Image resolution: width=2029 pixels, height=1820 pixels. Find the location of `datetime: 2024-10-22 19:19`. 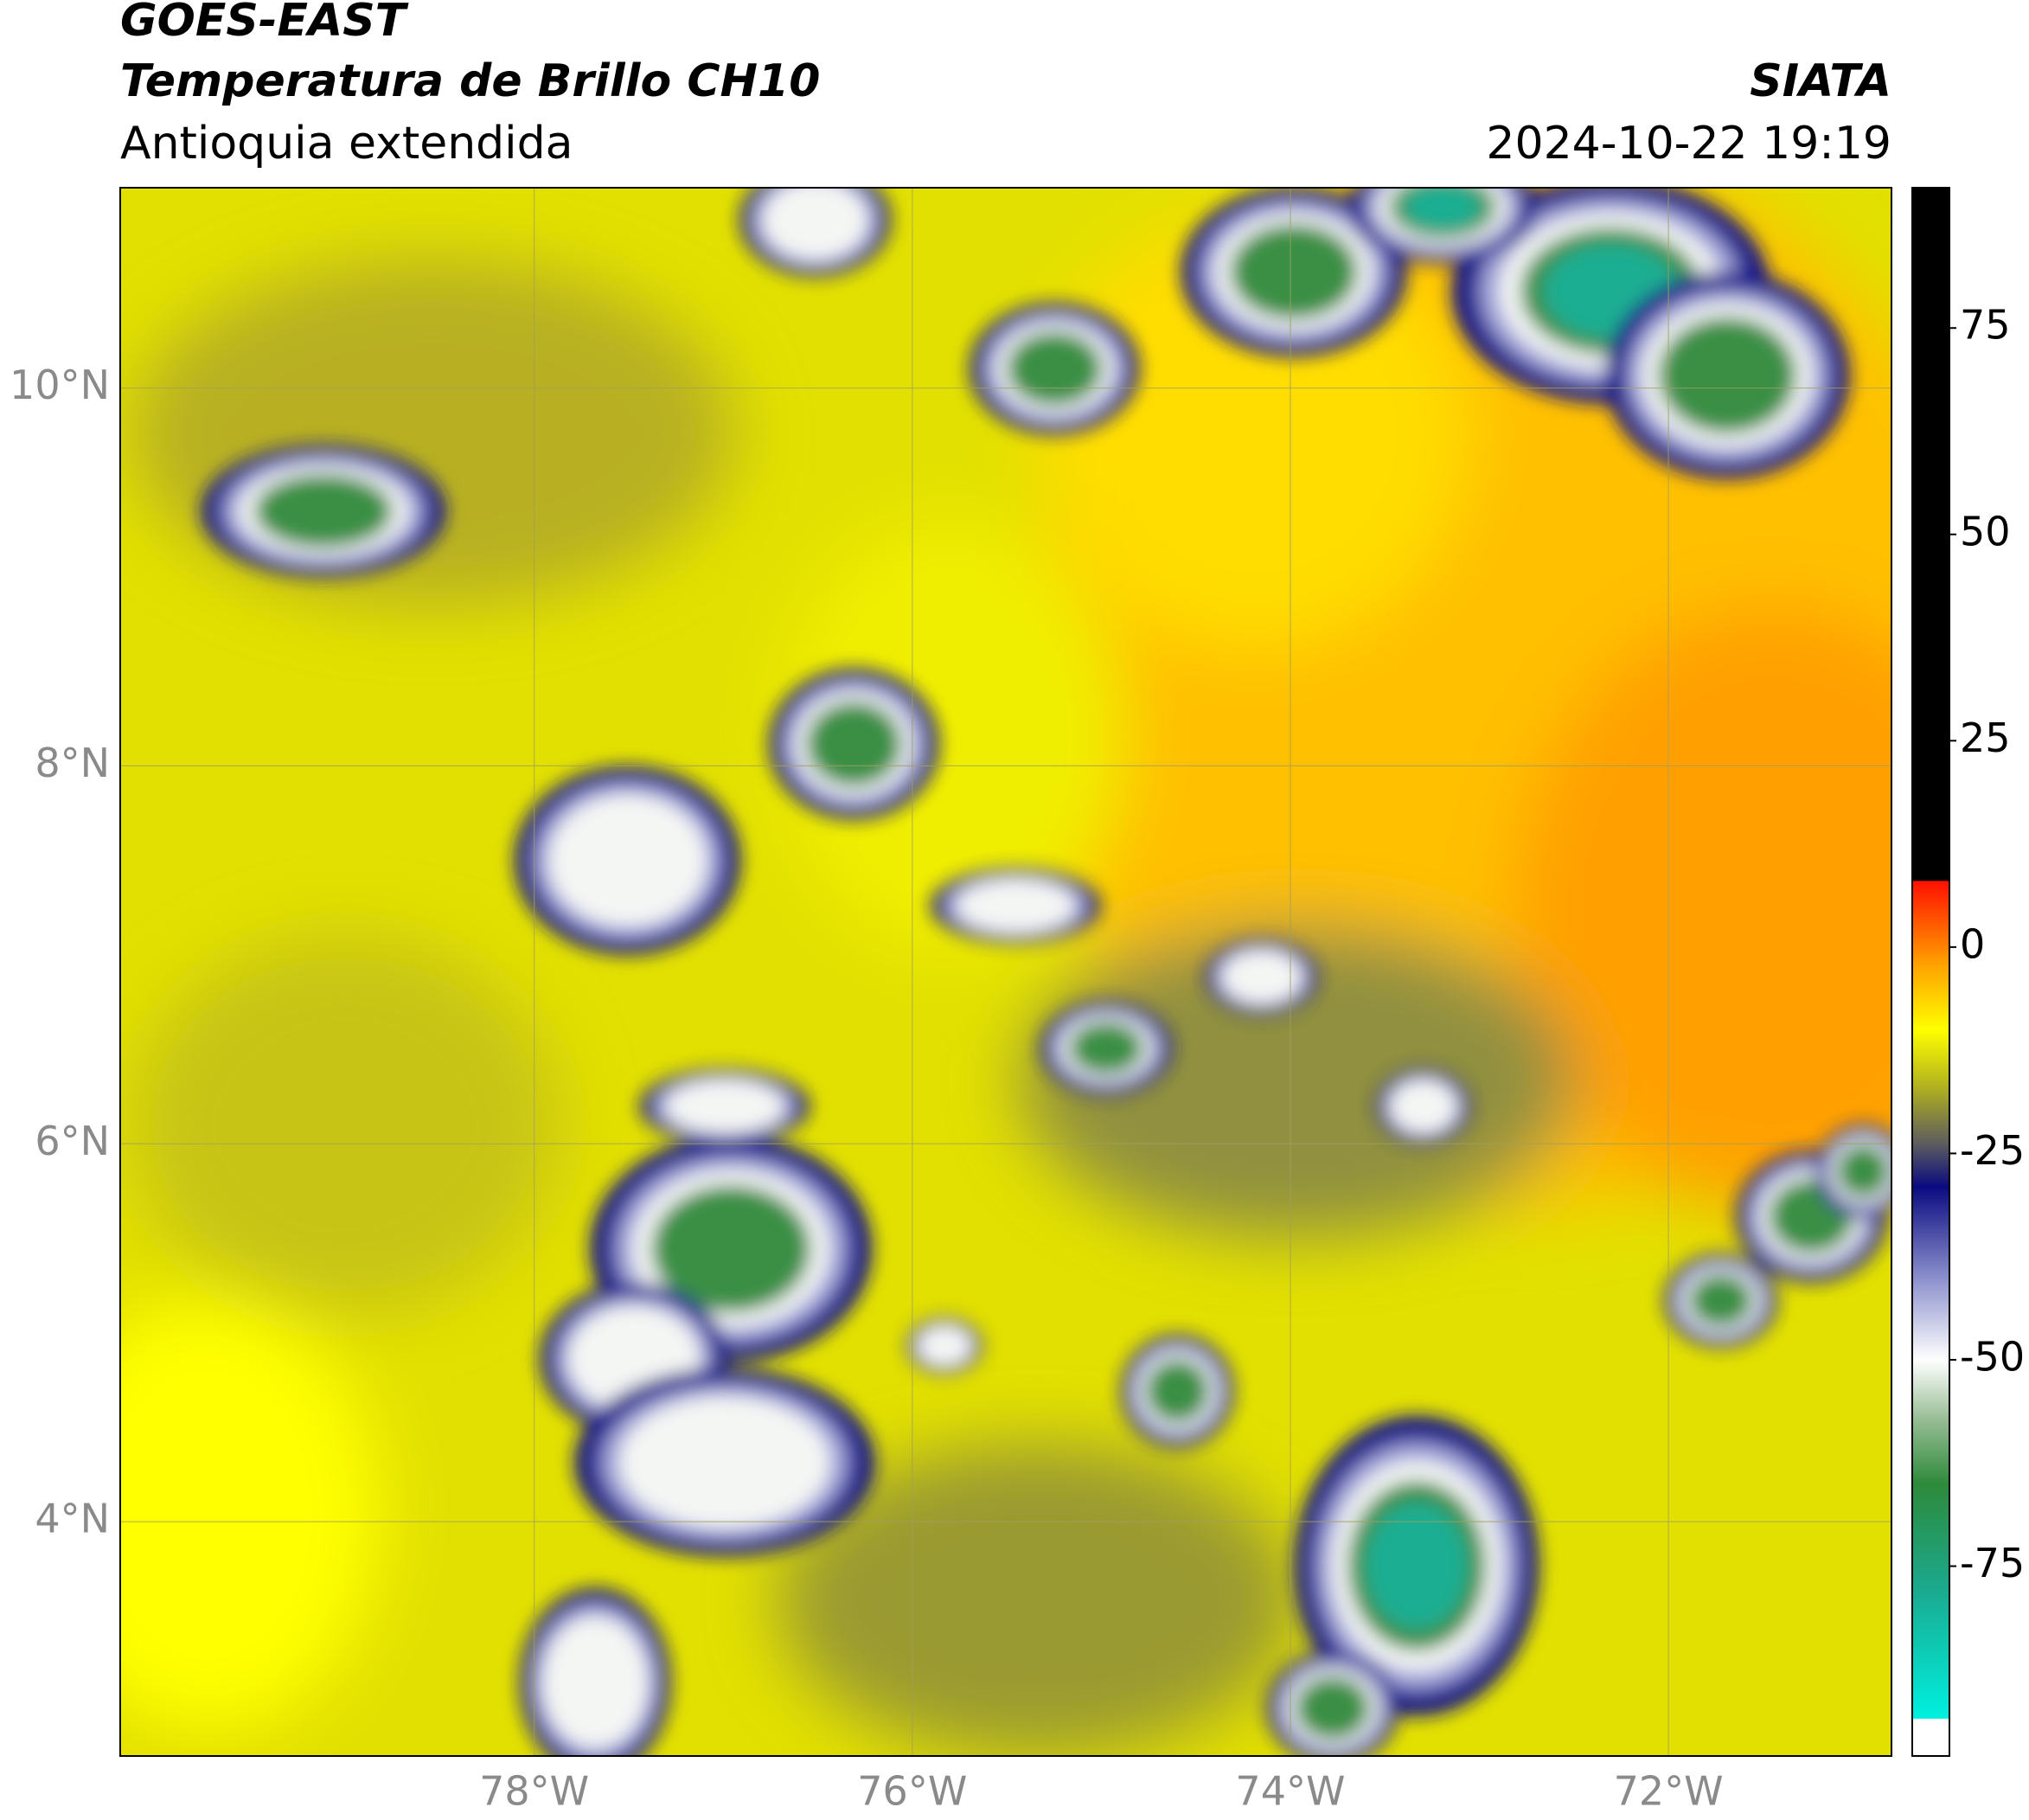

datetime: 2024-10-22 19:19 is located at coordinates (1688, 144).